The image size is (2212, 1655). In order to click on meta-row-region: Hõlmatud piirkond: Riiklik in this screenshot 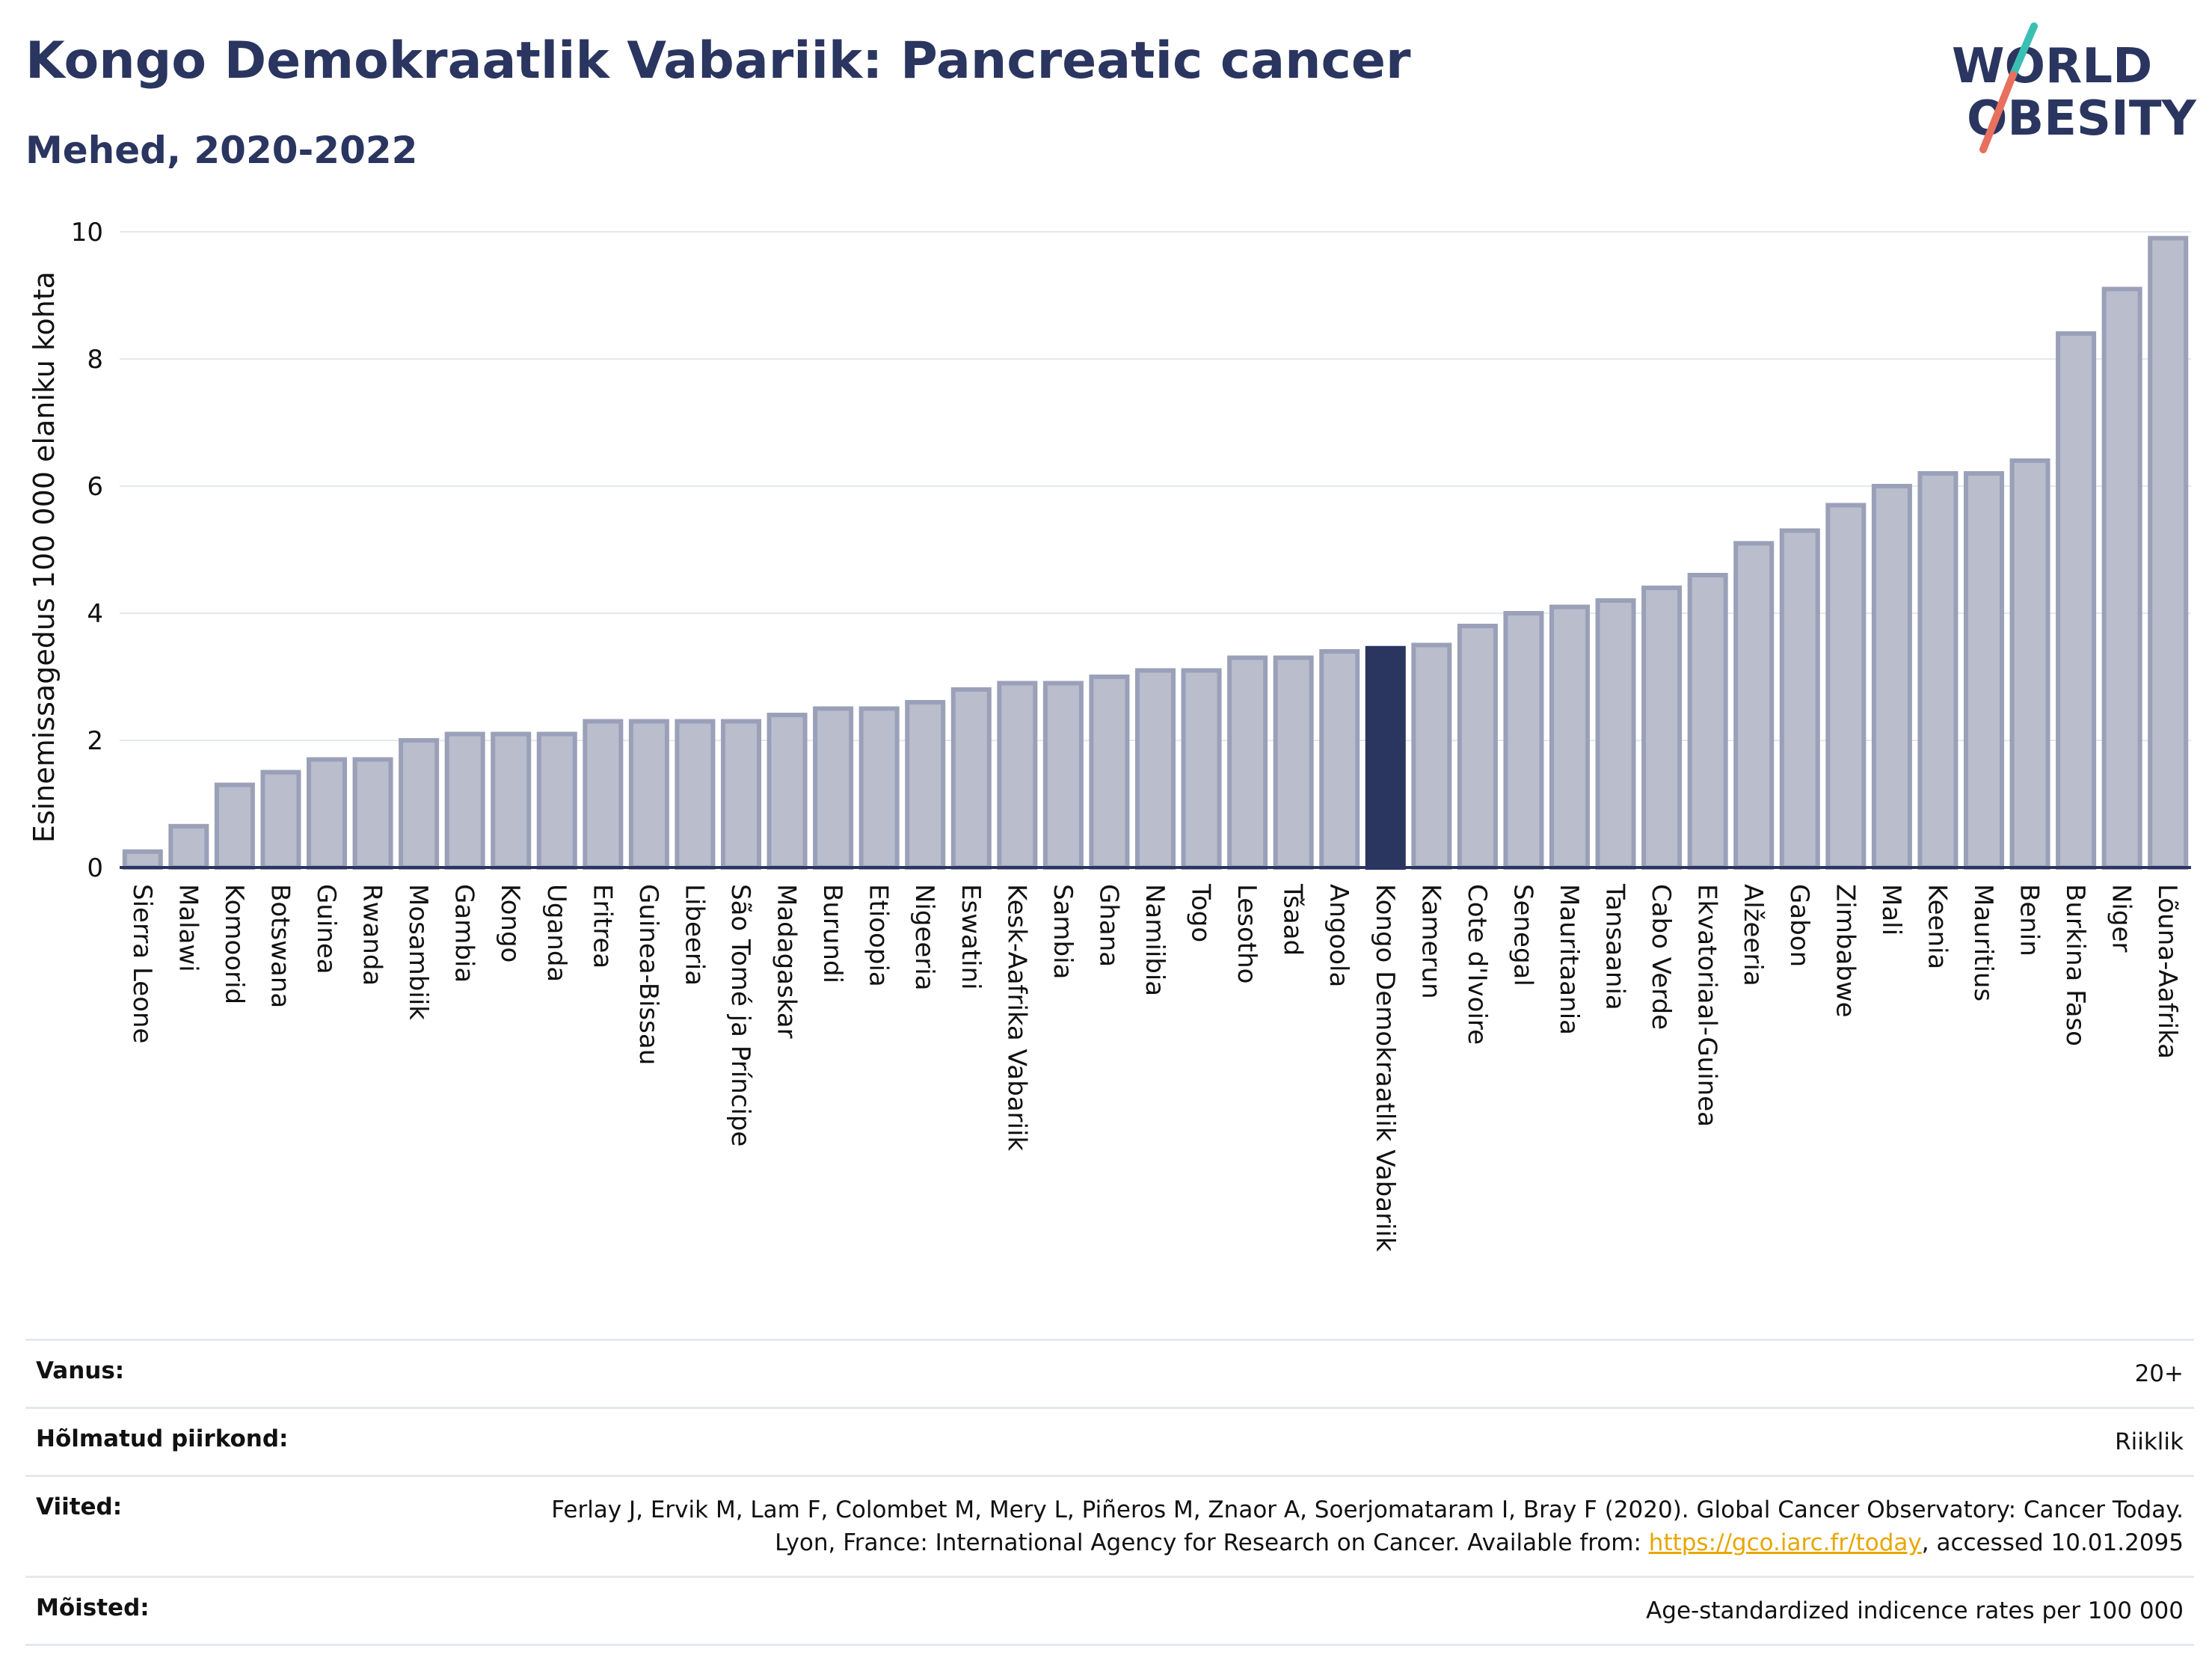, I will do `click(1109, 1441)`.